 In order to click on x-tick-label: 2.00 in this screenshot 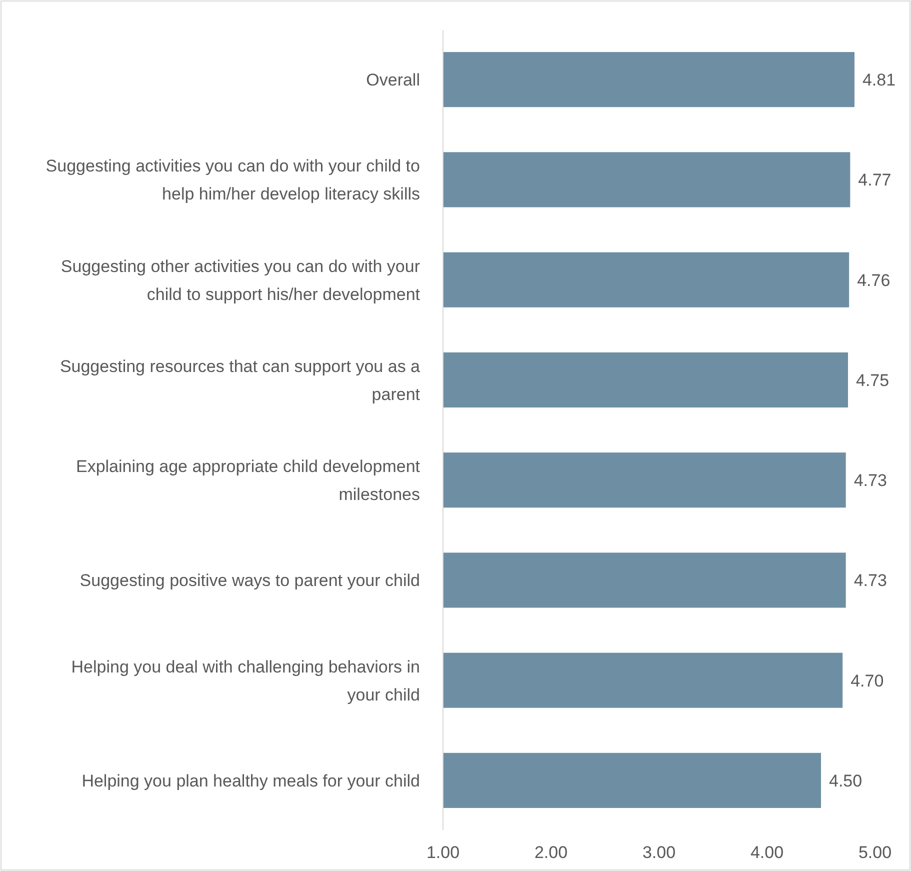, I will do `click(551, 852)`.